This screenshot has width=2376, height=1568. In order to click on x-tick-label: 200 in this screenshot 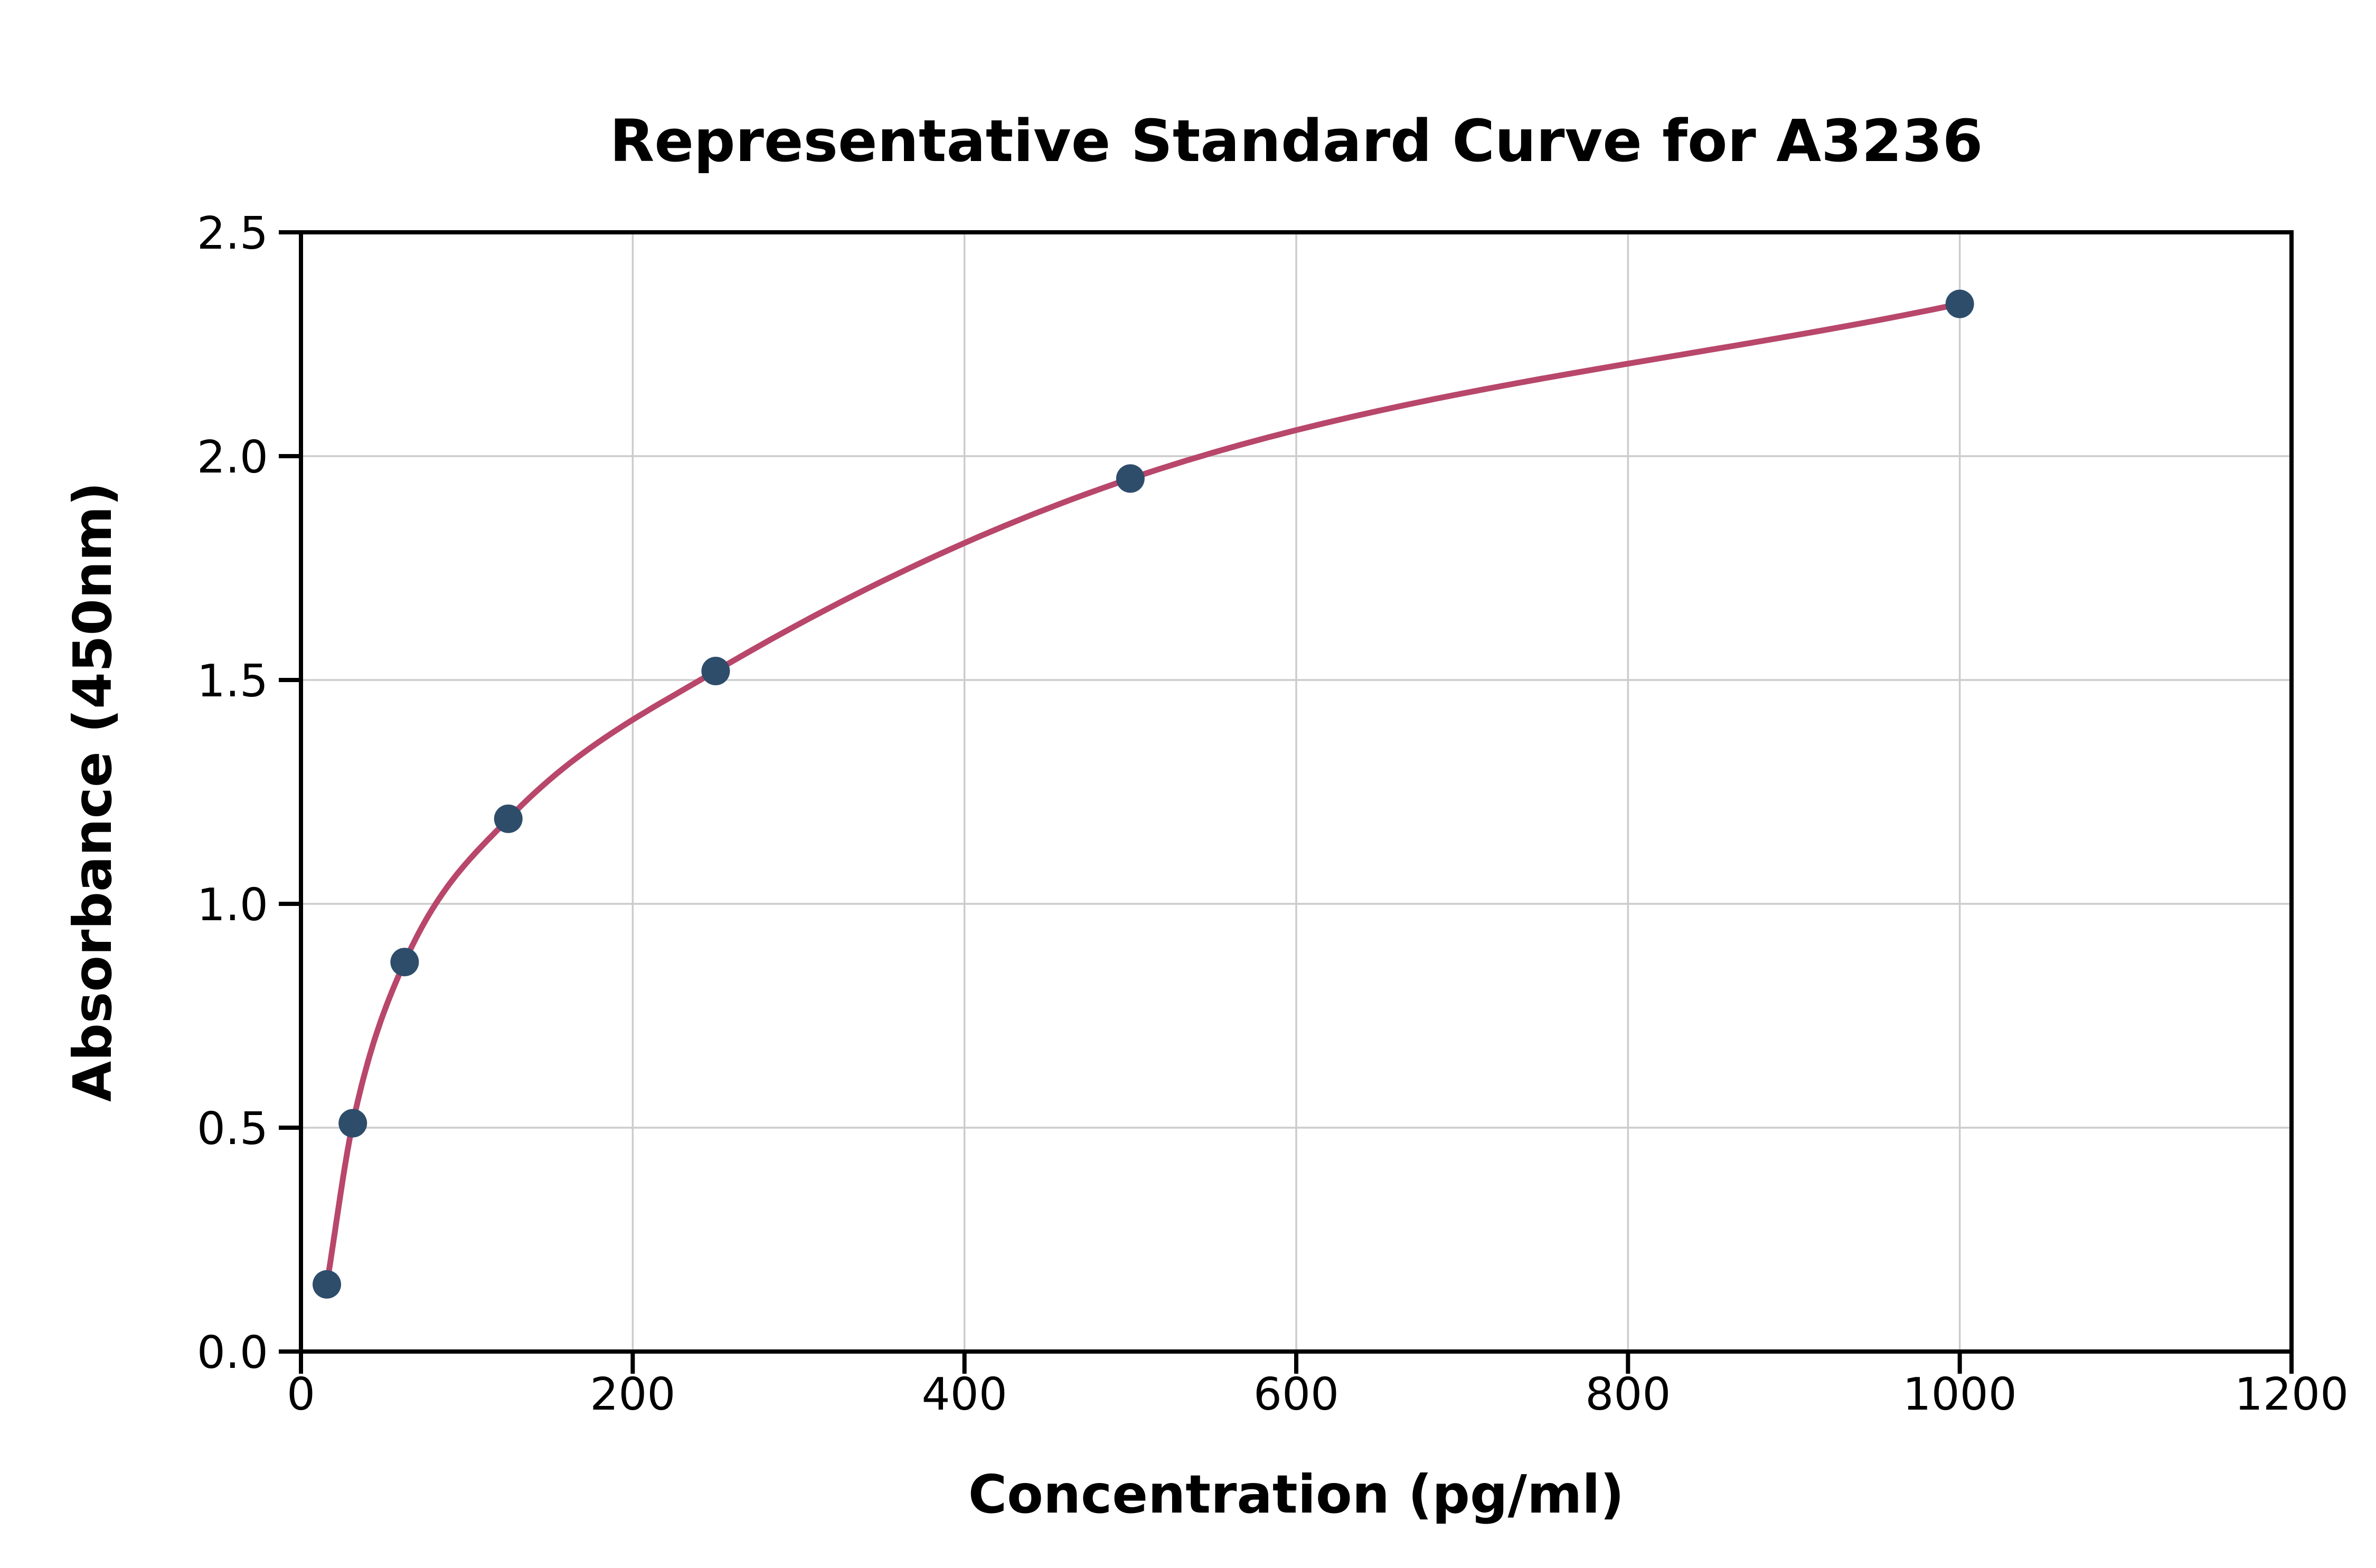, I will do `click(633, 1394)`.